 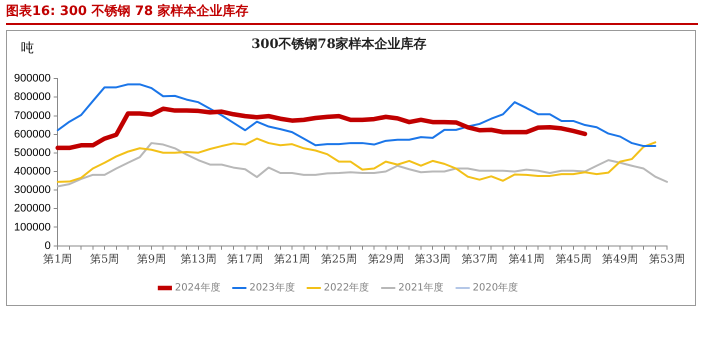 What do you see at coordinates (32, 116) in the screenshot?
I see `y-tick-label: 700000` at bounding box center [32, 116].